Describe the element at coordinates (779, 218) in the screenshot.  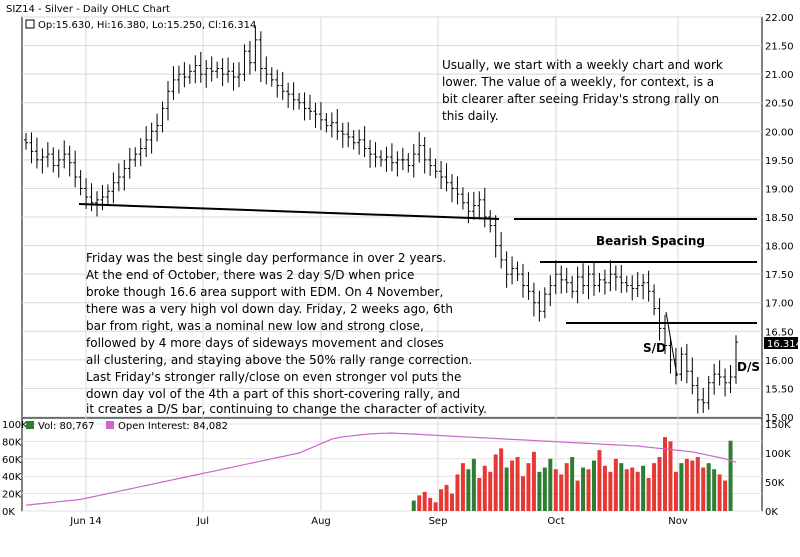
I see `price-tick-label: 18.50` at that location.